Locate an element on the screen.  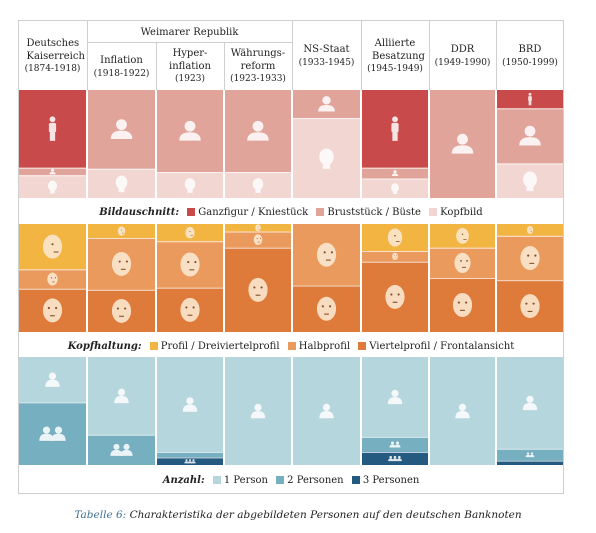
legend-anzahl: Anzahl: 1 Person 2 Personen 3 Personen is located at coordinates (291, 480).